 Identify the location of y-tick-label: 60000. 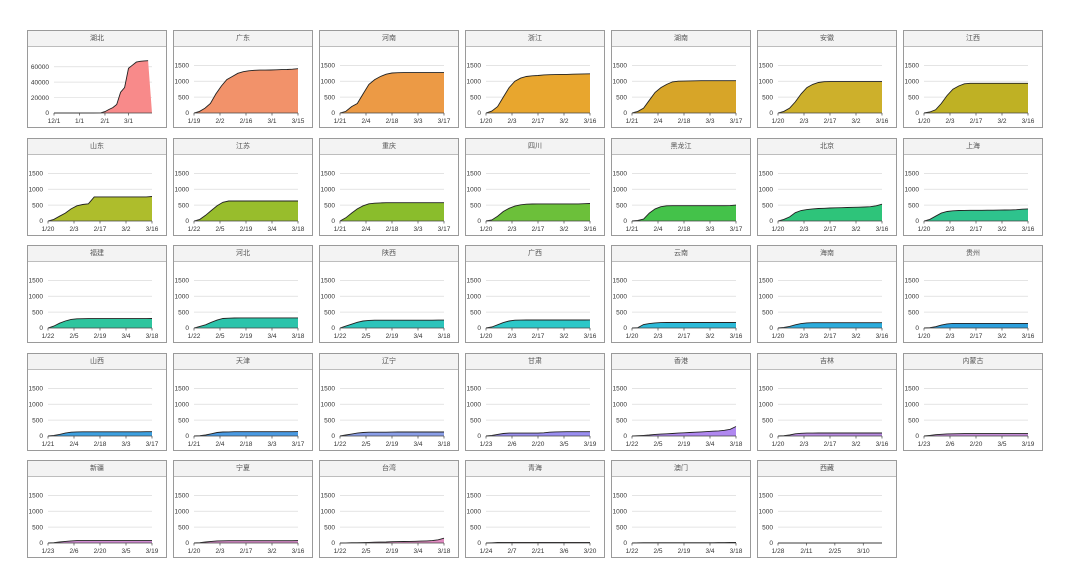
(40, 67).